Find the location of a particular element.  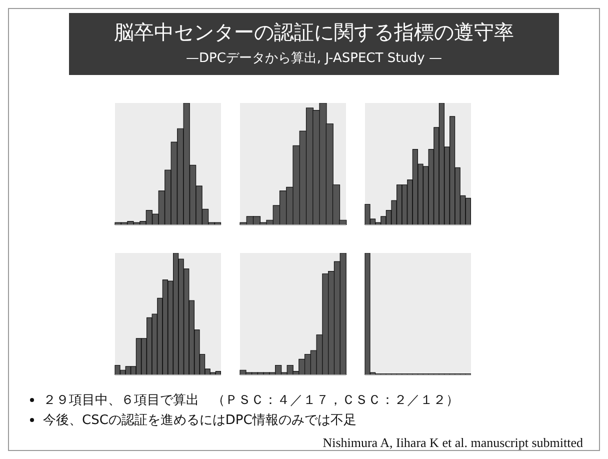

text: ２９項目中、６項目で算出 （ＰＳＣ：４／１７，ＣＳＣ：２／１２） is located at coordinates (251, 400).